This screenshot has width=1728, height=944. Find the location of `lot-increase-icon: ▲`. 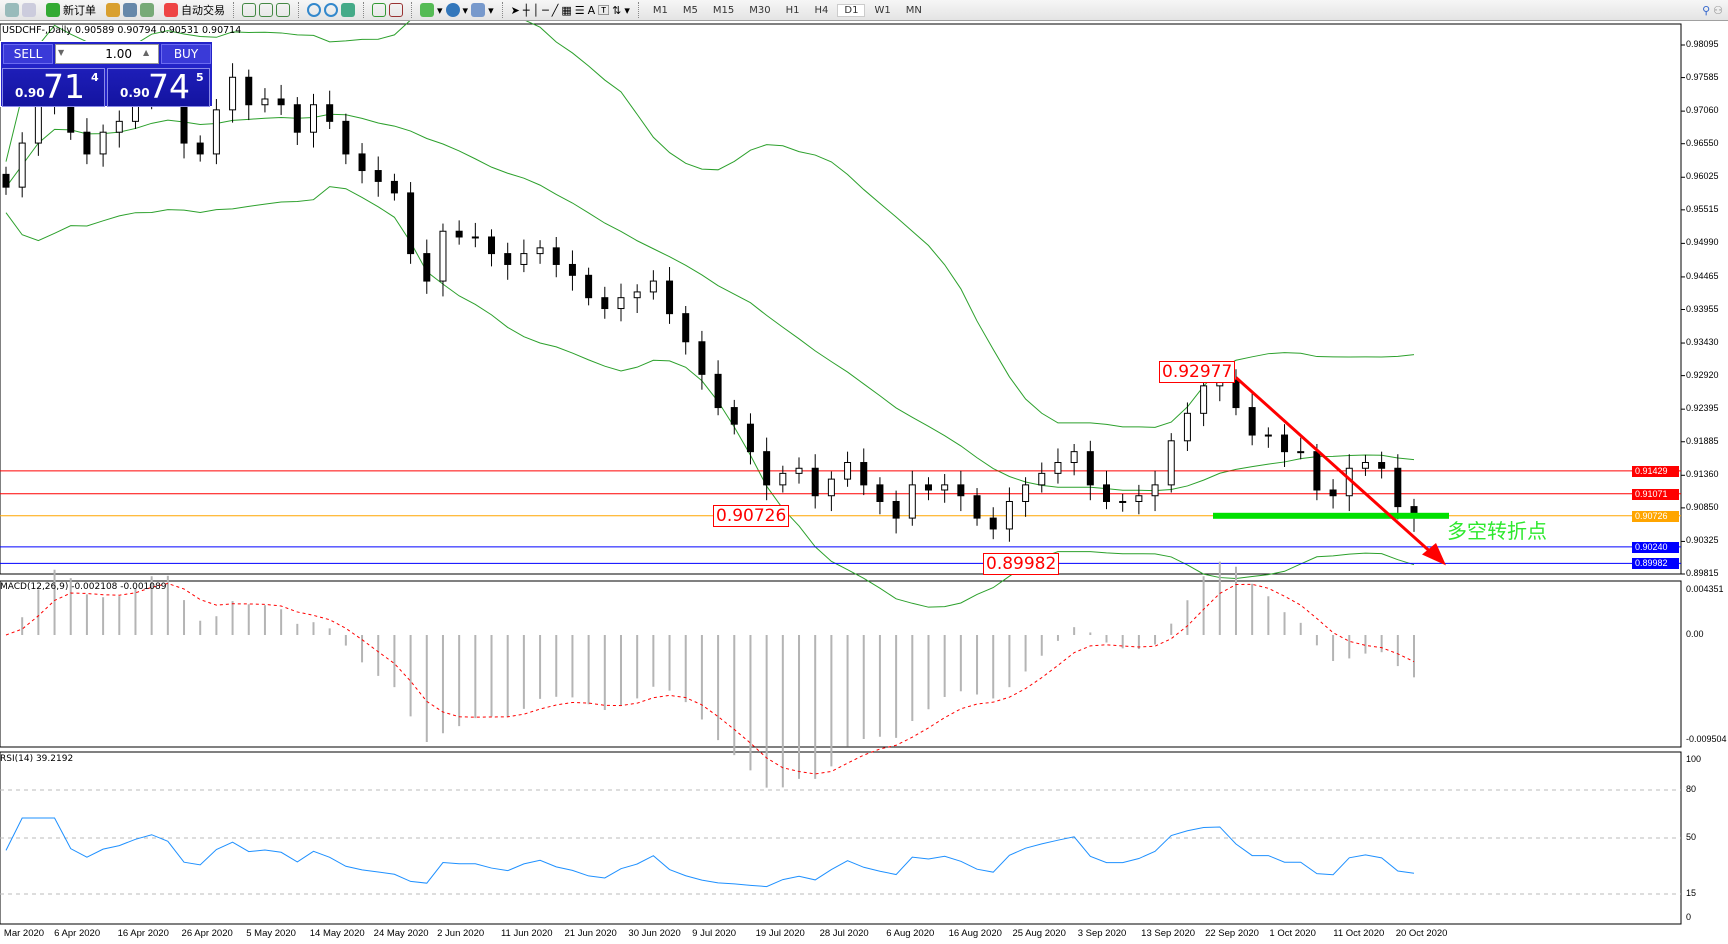

lot-increase-icon: ▲ is located at coordinates (146, 52).